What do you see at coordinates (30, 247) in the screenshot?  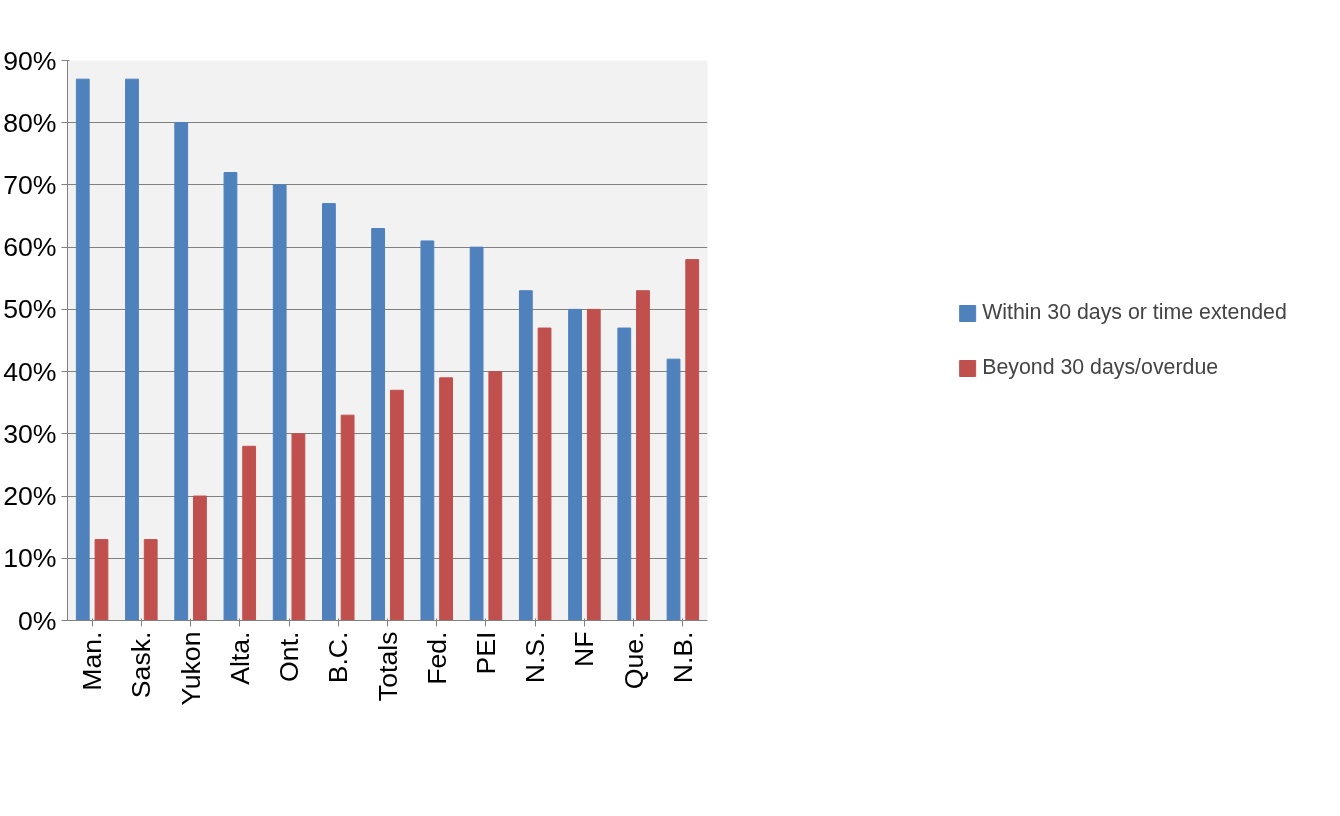 I see `y-tick-label: 60%` at bounding box center [30, 247].